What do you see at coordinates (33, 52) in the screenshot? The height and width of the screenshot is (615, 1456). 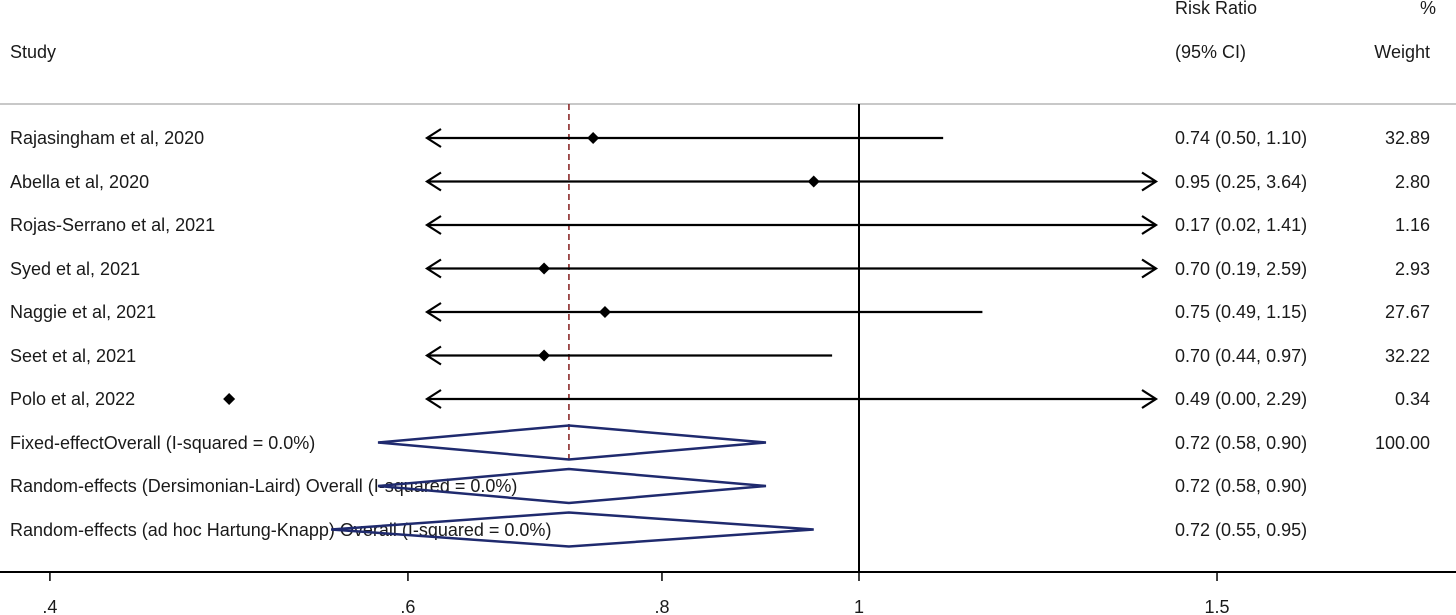 I see `study-column-header: Study` at bounding box center [33, 52].